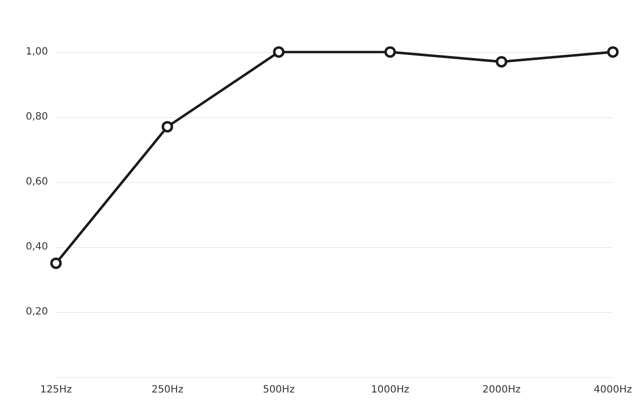 The image size is (643, 413). Describe the element at coordinates (37, 247) in the screenshot. I see `y-tick-label: 0,40` at that location.